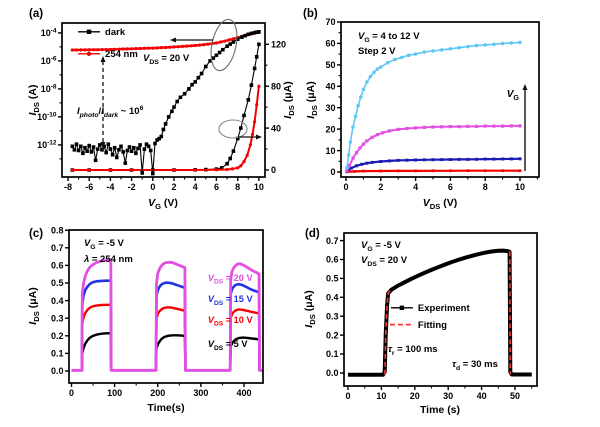  What do you see at coordinates (513, 95) in the screenshot?
I see `annotation: VG` at bounding box center [513, 95].